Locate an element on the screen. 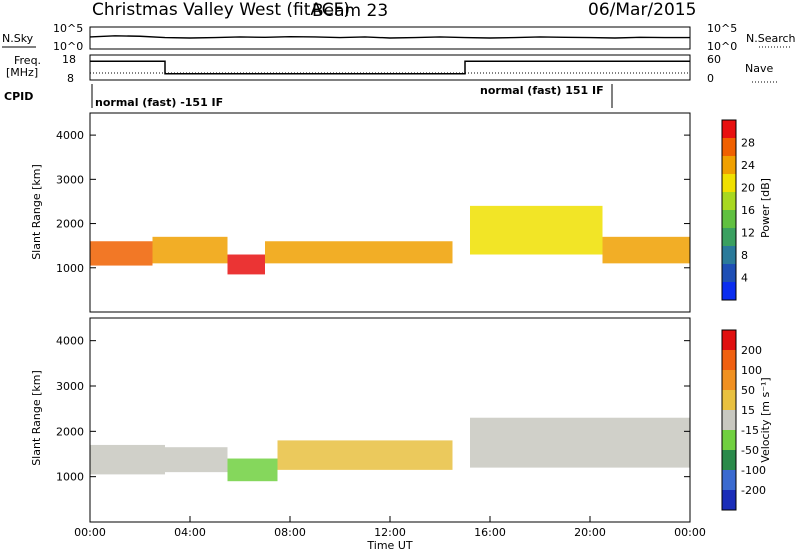 The image size is (800, 558). frequency-panel: Freq. [MHz] 18 8 60 0 Nave is located at coordinates (392, 69).